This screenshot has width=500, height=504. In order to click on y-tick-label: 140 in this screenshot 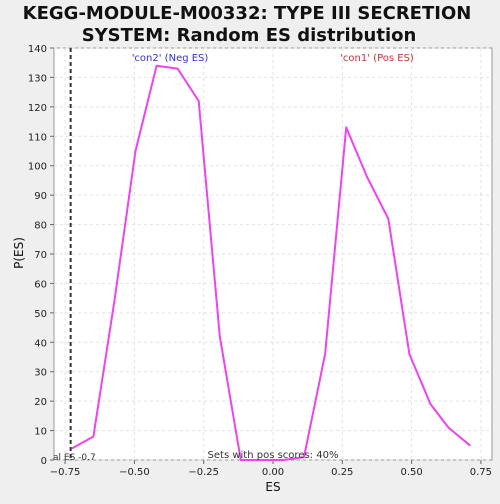, I will do `click(37, 49)`.